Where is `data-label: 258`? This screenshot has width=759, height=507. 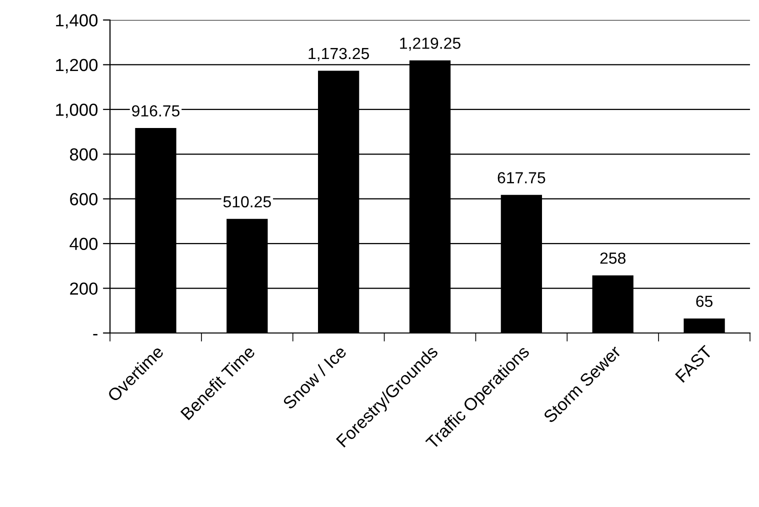 data-label: 258 is located at coordinates (613, 258).